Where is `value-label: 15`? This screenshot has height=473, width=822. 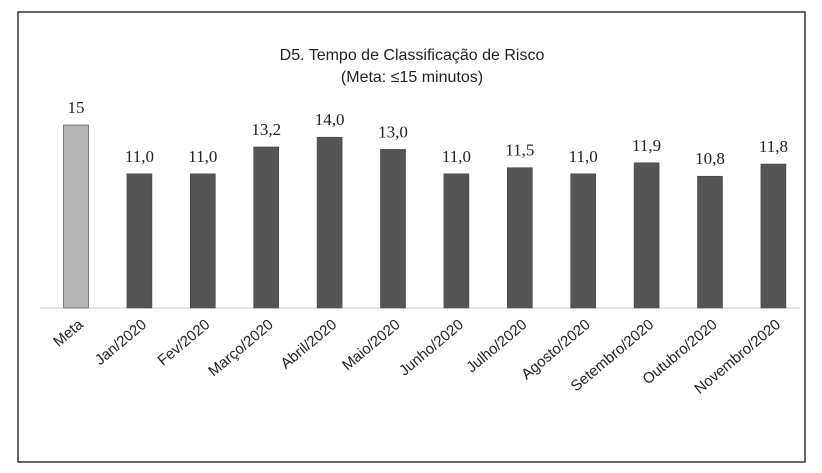 value-label: 15 is located at coordinates (76, 107).